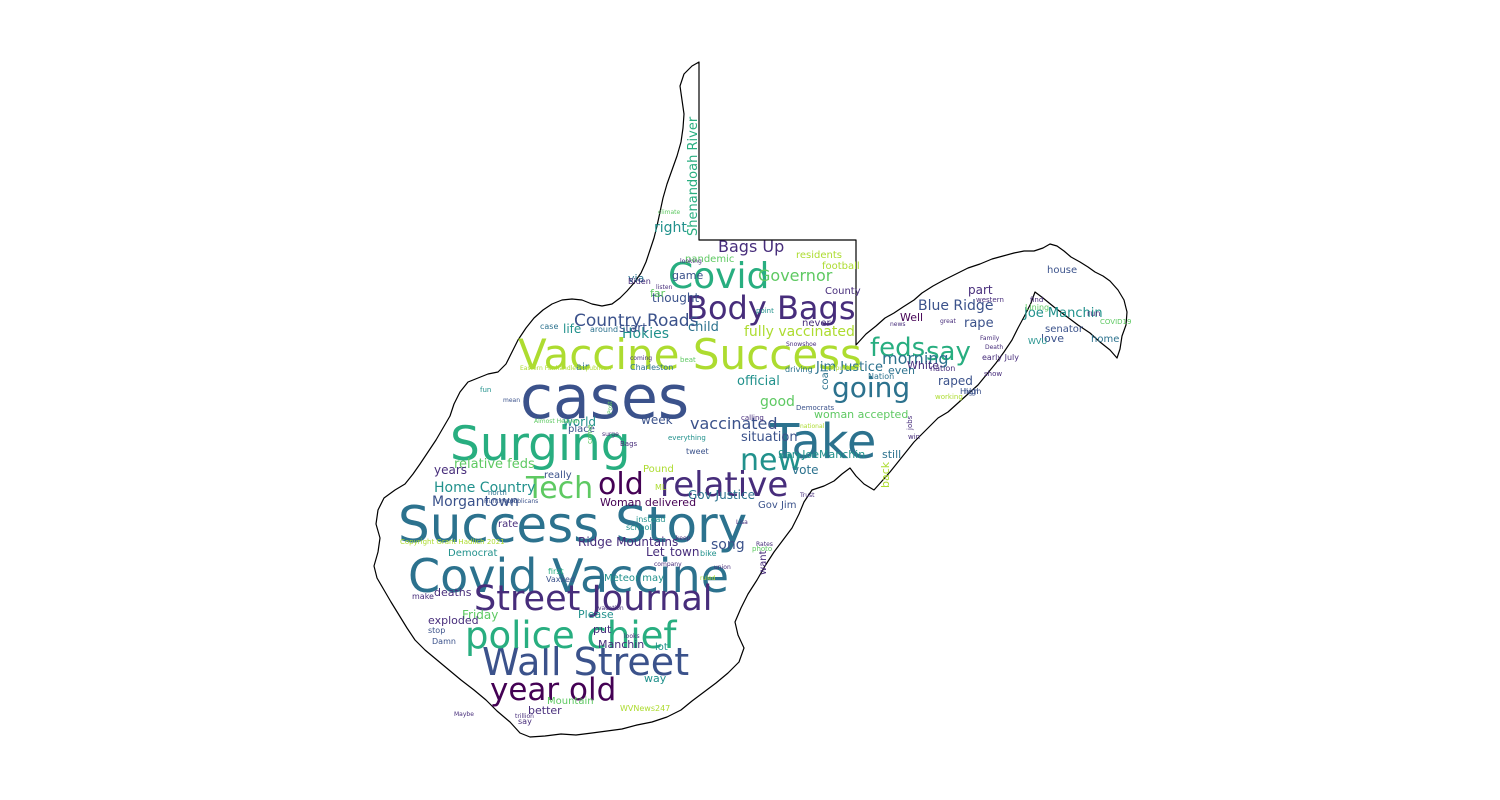  Describe the element at coordinates (675, 298) in the screenshot. I see `word-thought: thought` at that location.